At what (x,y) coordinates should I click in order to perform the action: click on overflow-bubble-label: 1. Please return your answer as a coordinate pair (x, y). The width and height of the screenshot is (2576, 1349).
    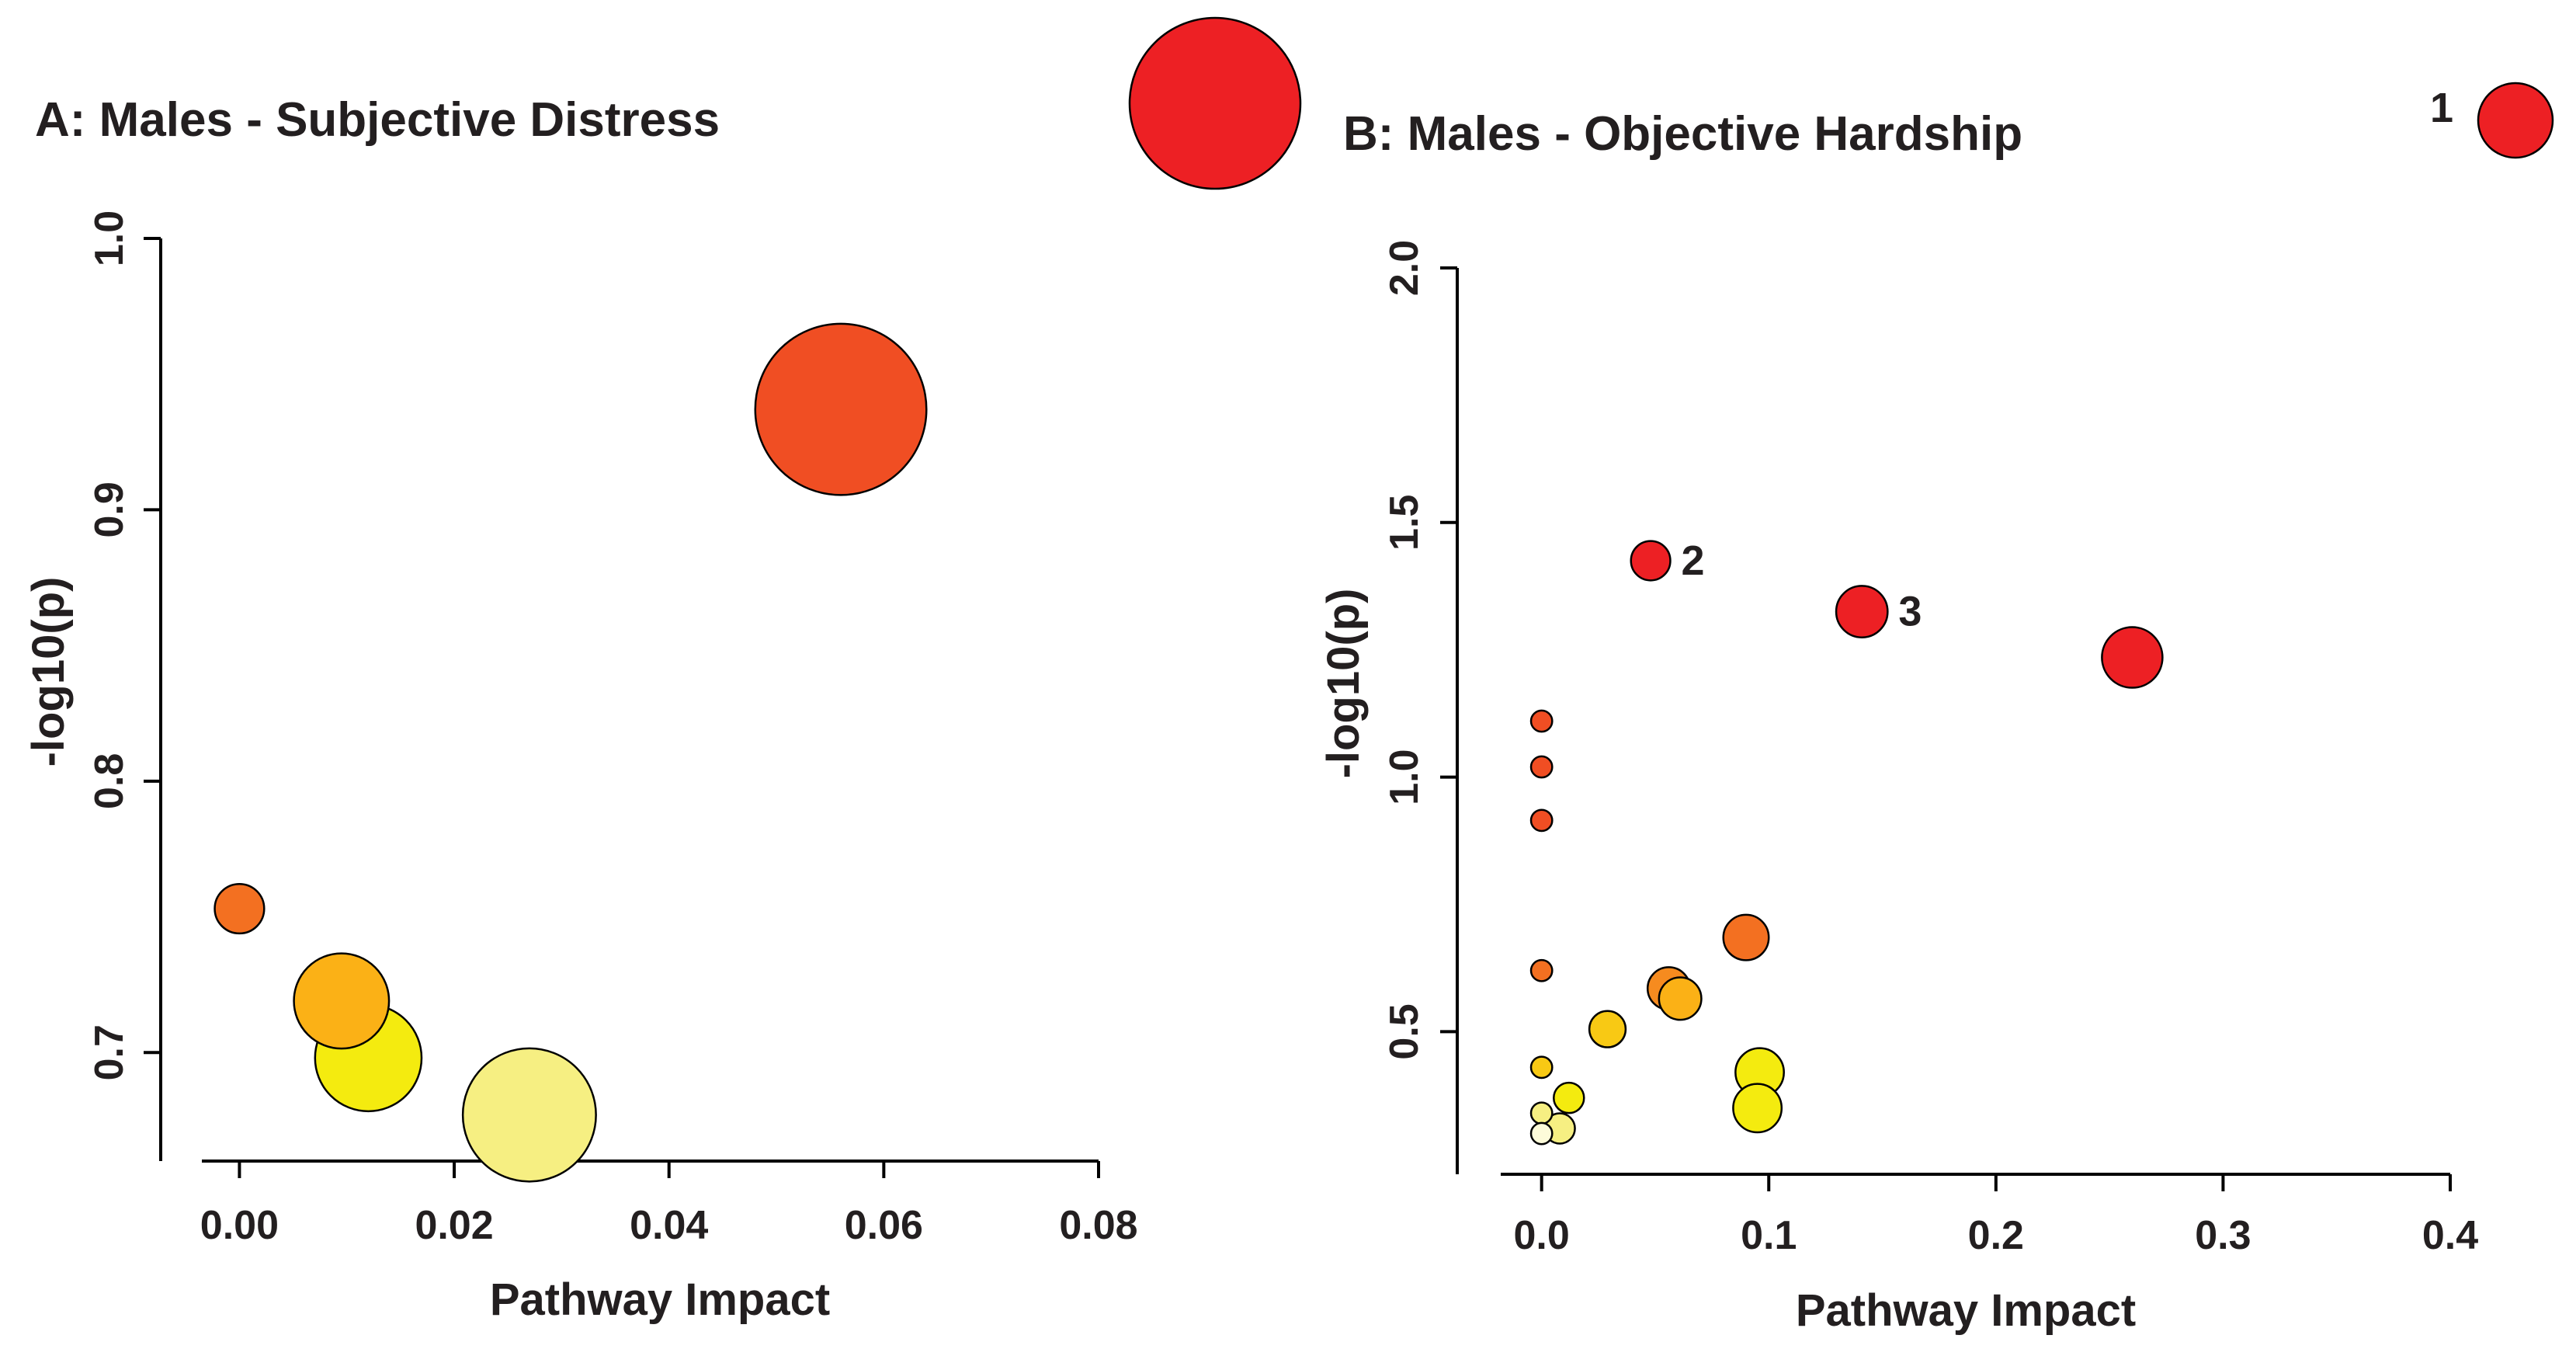
    Looking at the image, I should click on (2441, 108).